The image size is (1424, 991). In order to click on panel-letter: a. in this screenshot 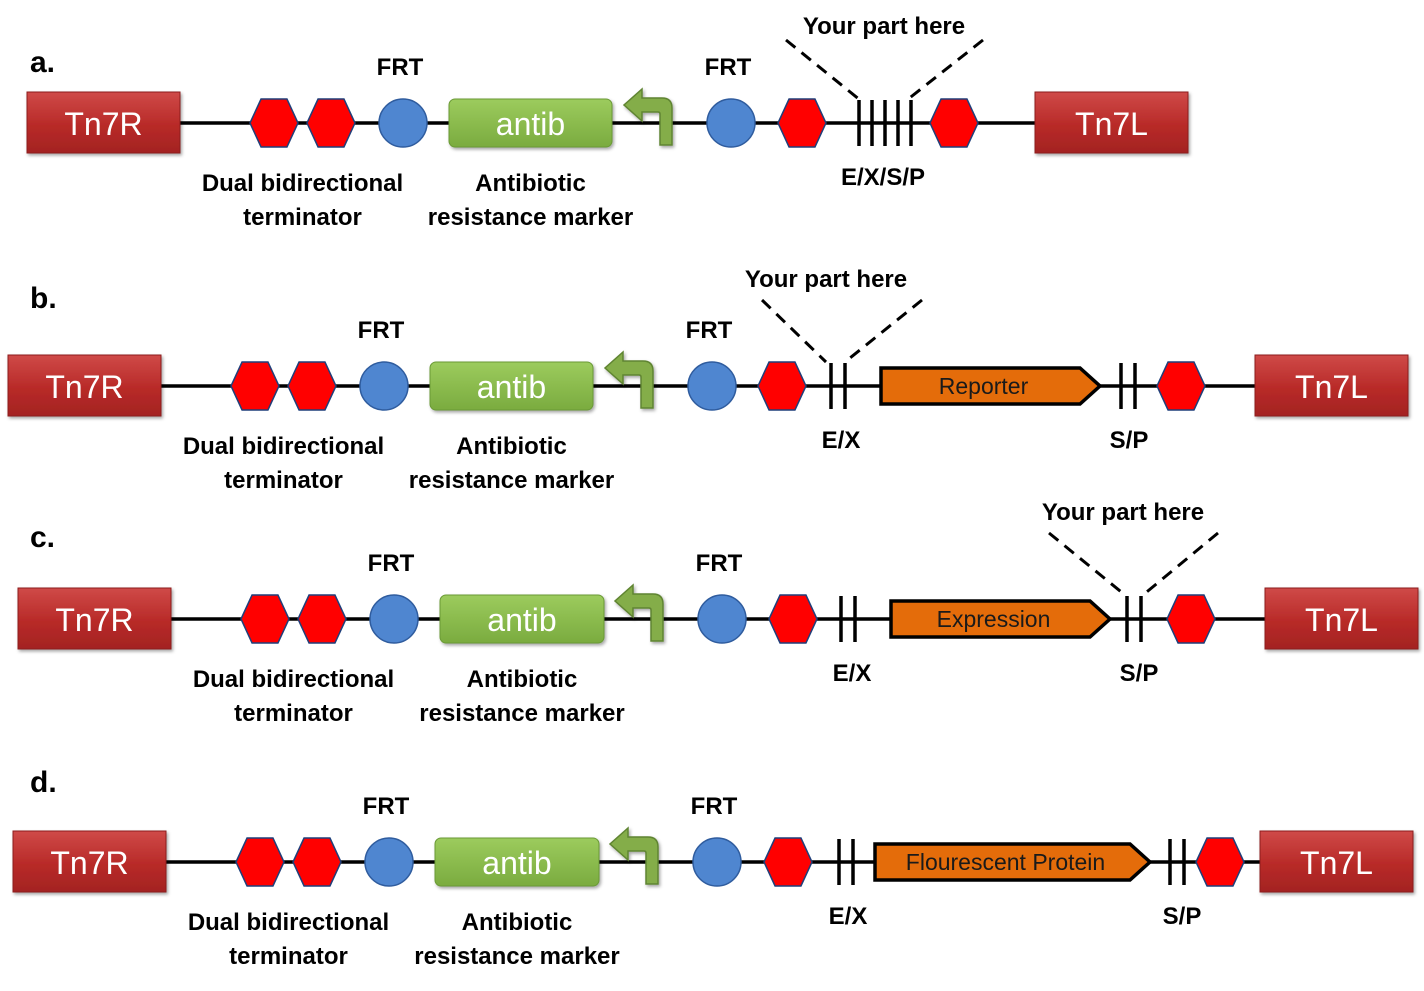, I will do `click(42, 62)`.